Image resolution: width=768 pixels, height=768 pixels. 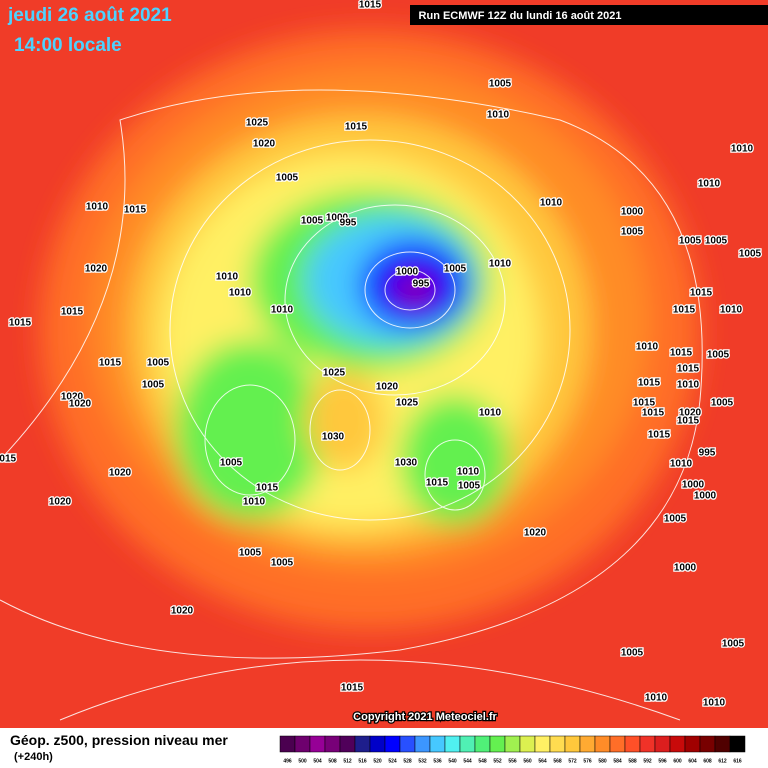 What do you see at coordinates (662, 761) in the screenshot?
I see `scale-label: 596` at bounding box center [662, 761].